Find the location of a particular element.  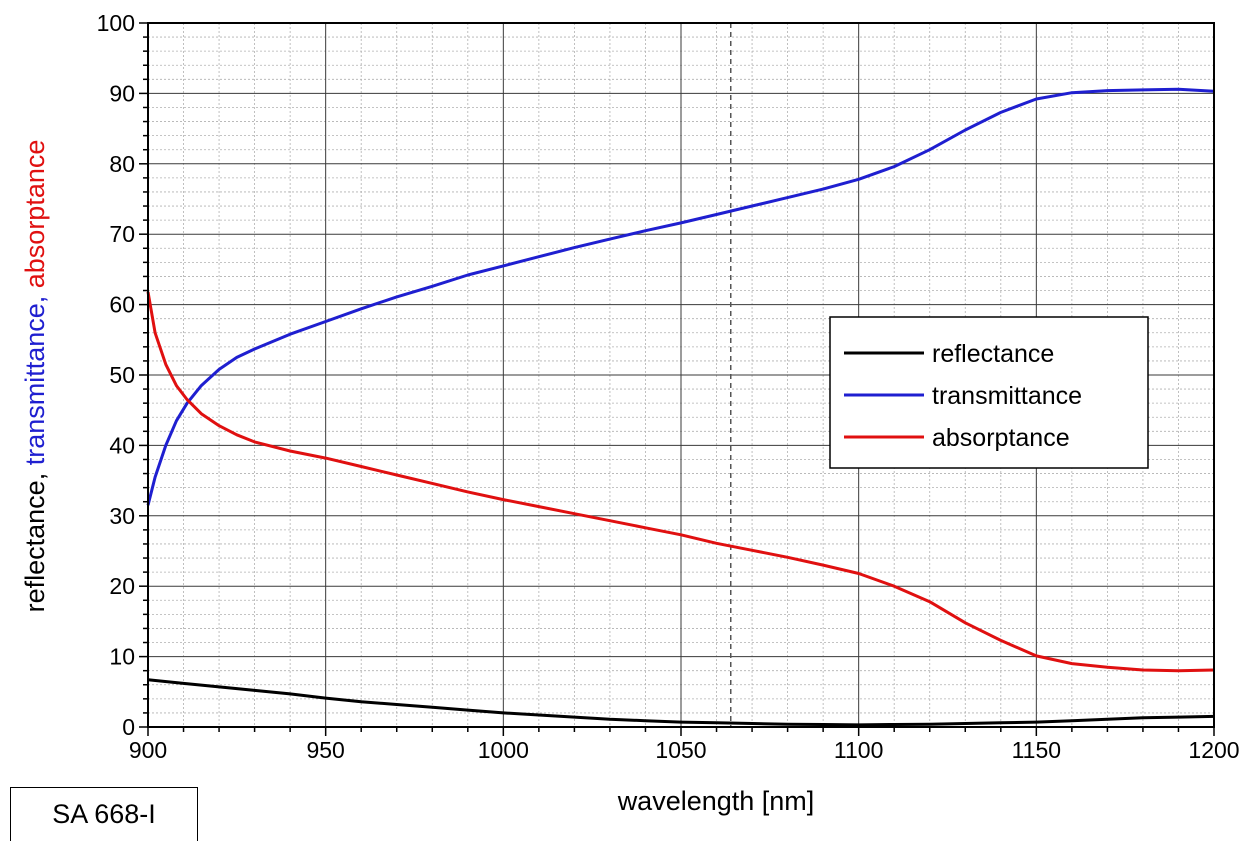

y-tick-label: 80 is located at coordinates (122, 164).